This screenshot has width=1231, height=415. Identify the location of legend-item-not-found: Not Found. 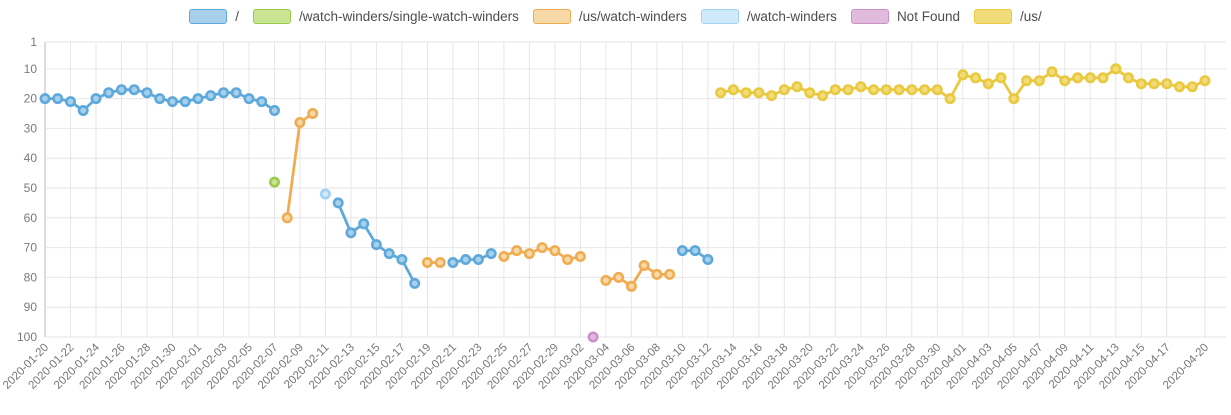
(905, 16).